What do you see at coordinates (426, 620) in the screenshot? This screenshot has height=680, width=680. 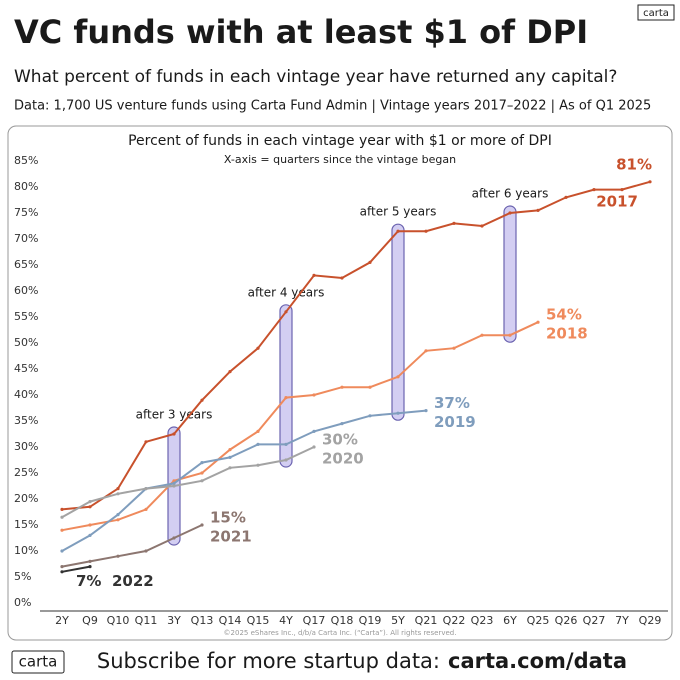 I see `x-tick-label: Q21` at bounding box center [426, 620].